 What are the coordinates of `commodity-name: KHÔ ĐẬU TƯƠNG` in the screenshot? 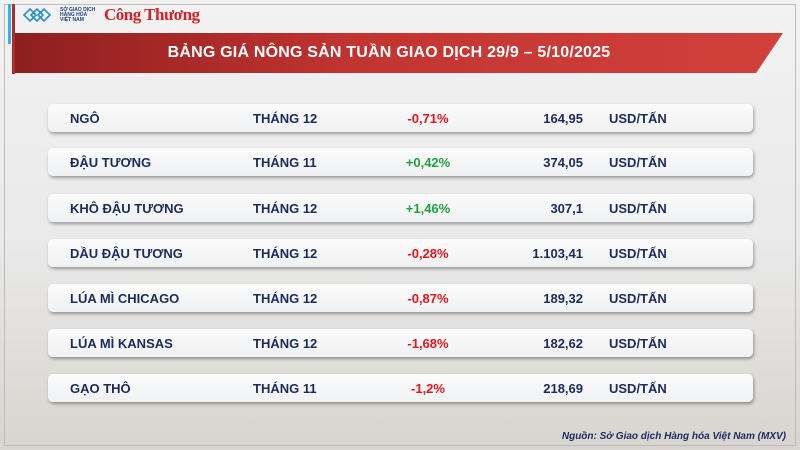 It's located at (127, 208).